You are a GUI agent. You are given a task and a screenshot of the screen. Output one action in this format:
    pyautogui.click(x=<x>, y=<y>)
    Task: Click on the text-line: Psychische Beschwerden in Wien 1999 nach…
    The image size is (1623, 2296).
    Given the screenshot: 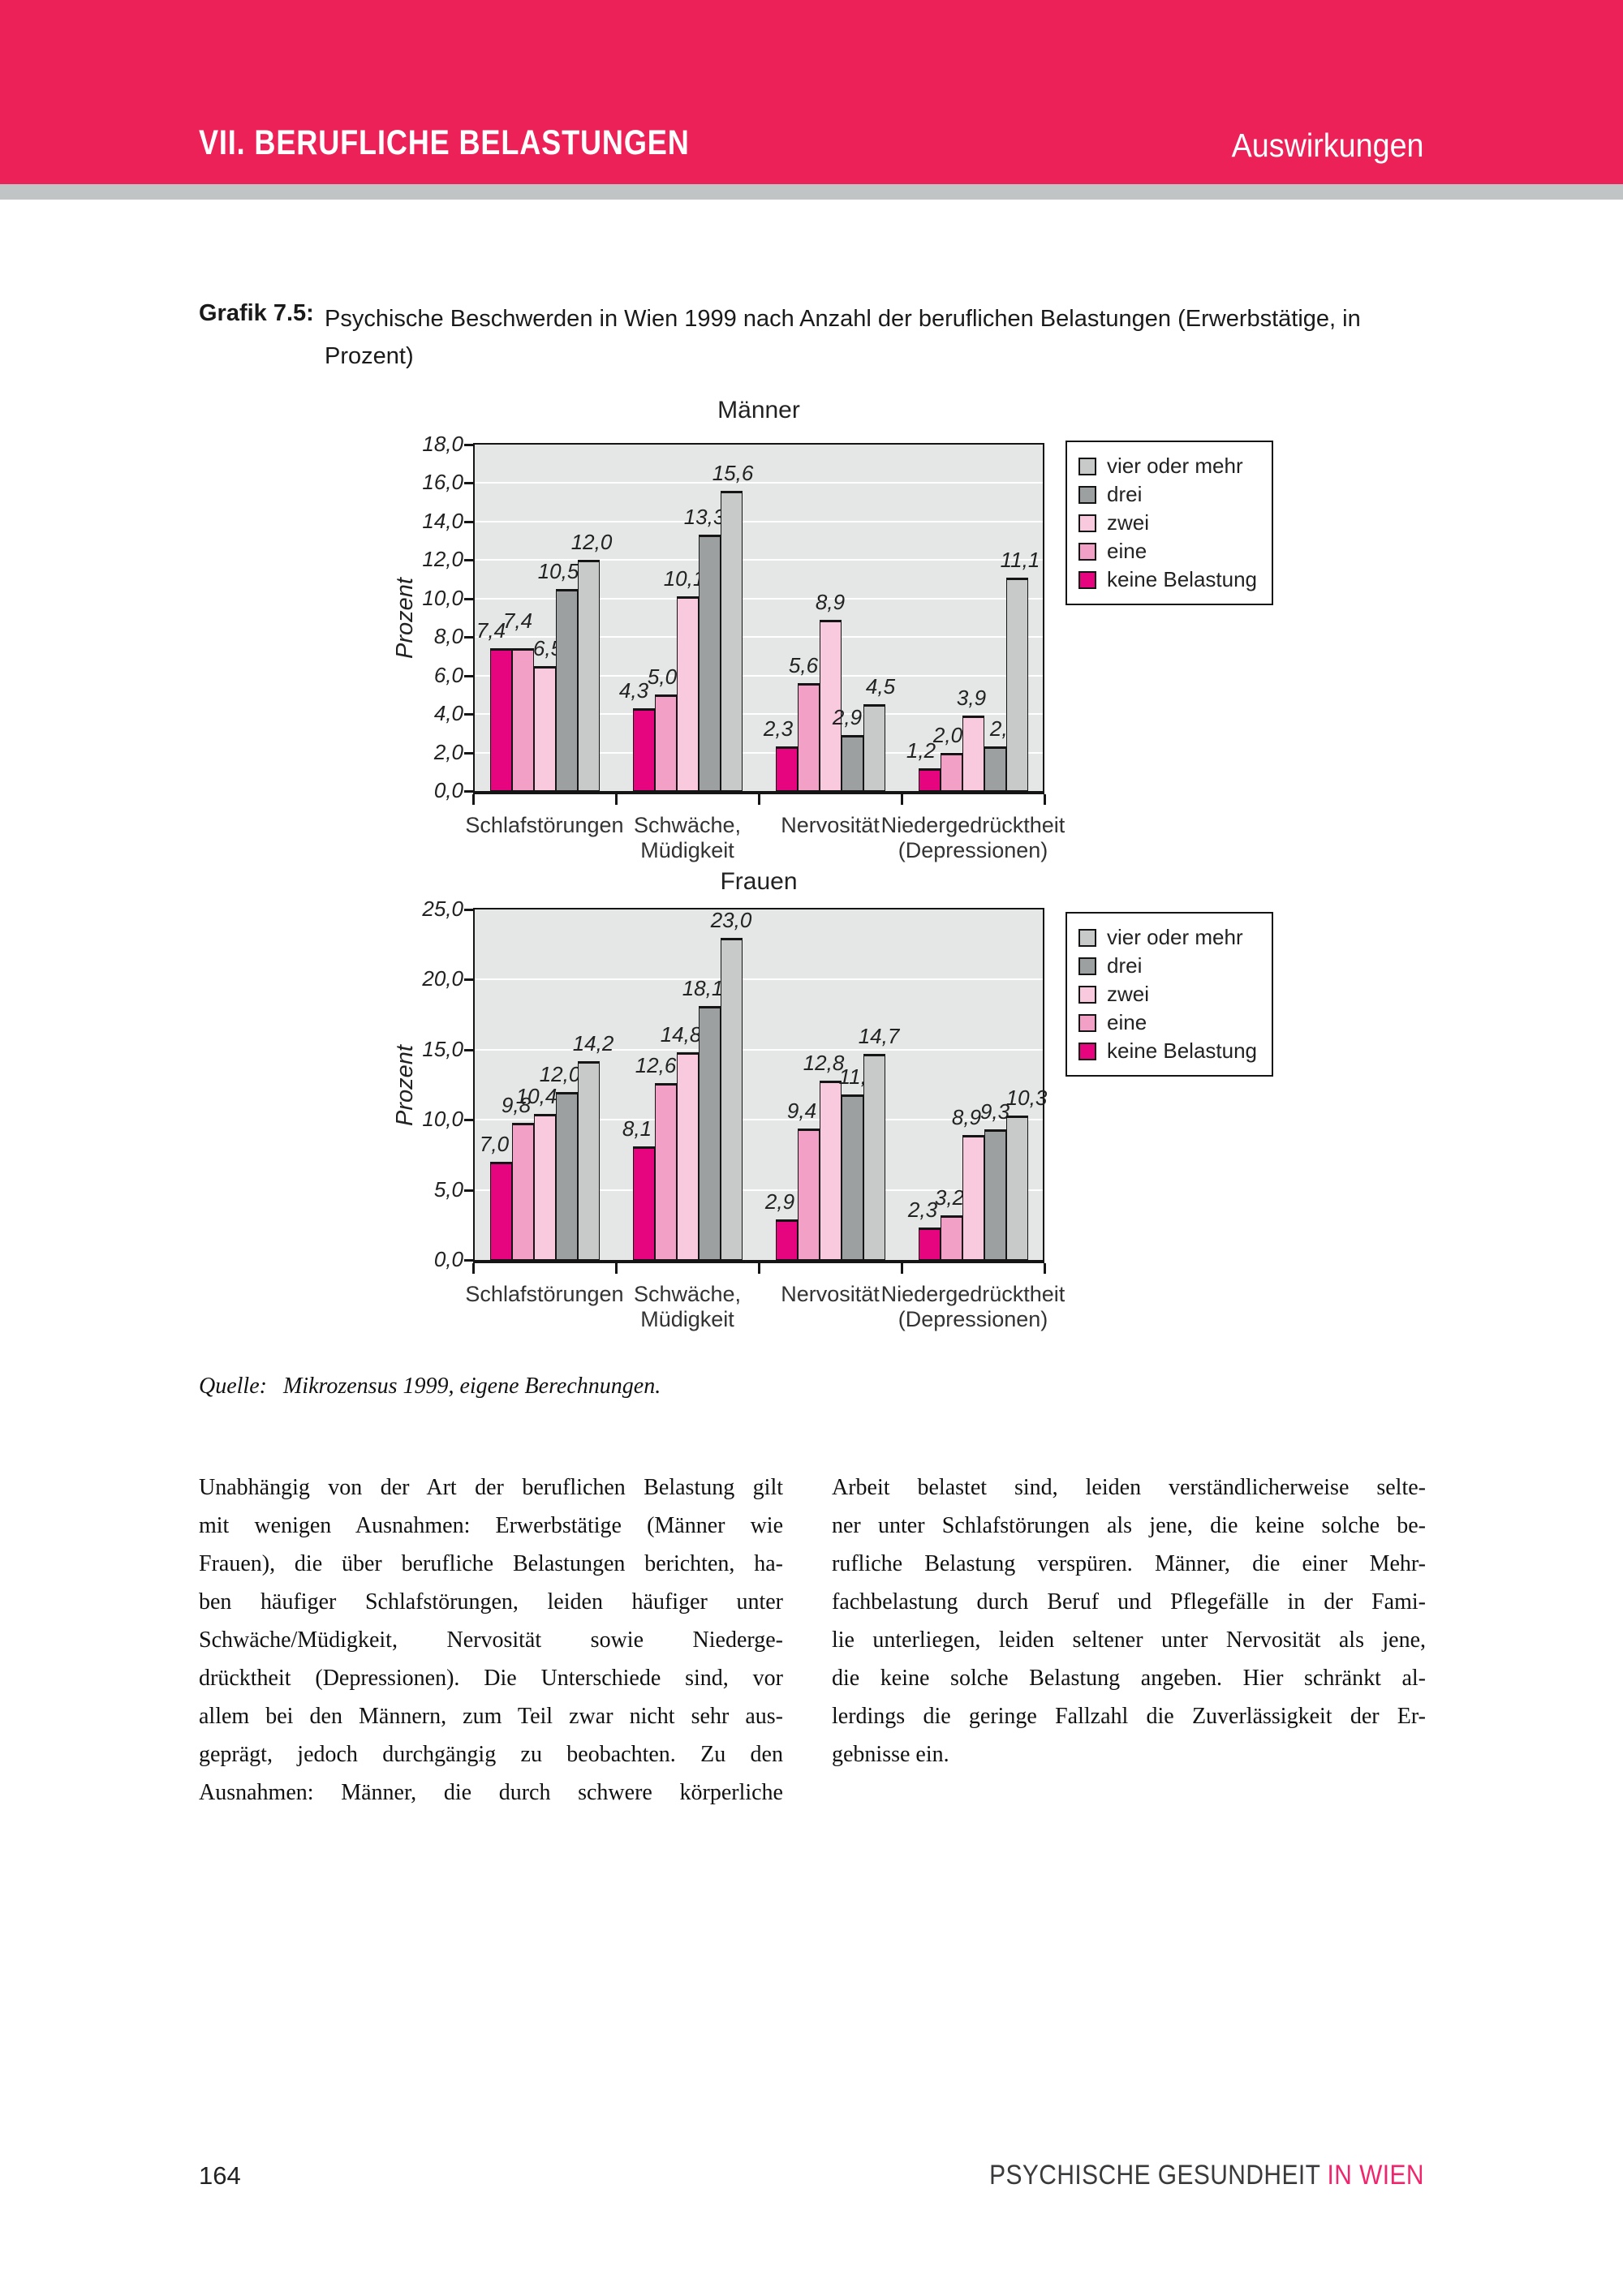 What is the action you would take?
    pyautogui.click(x=843, y=319)
    